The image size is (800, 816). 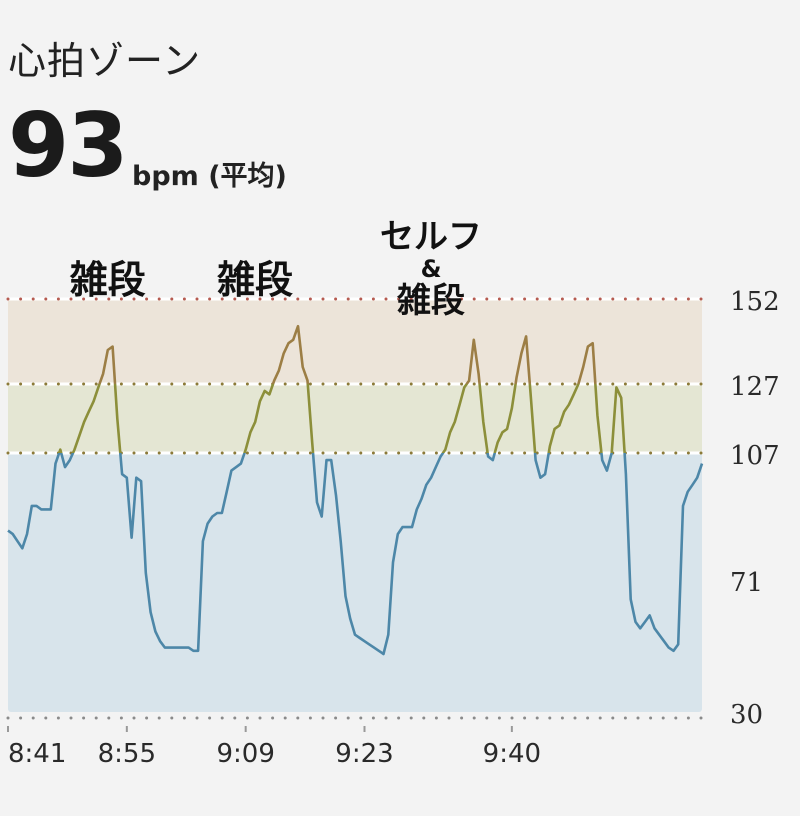 What do you see at coordinates (355, 418) in the screenshot?
I see `zone-band-mid` at bounding box center [355, 418].